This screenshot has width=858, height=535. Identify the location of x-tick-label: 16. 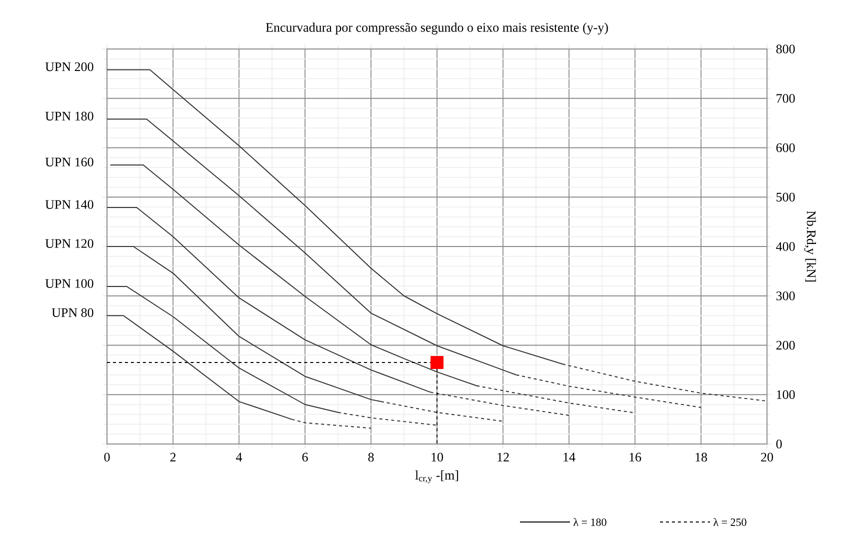
(636, 457).